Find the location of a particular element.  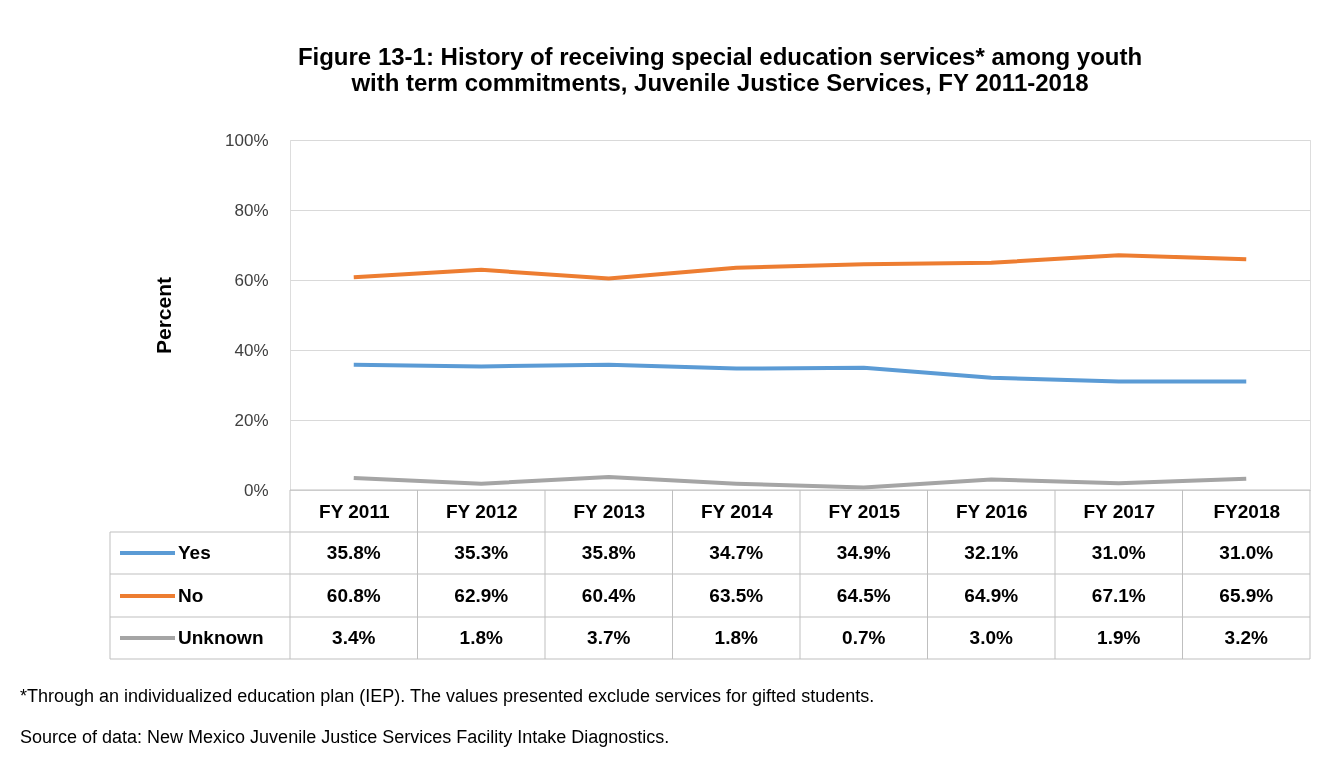

data-label: 34.9% is located at coordinates (863, 552).